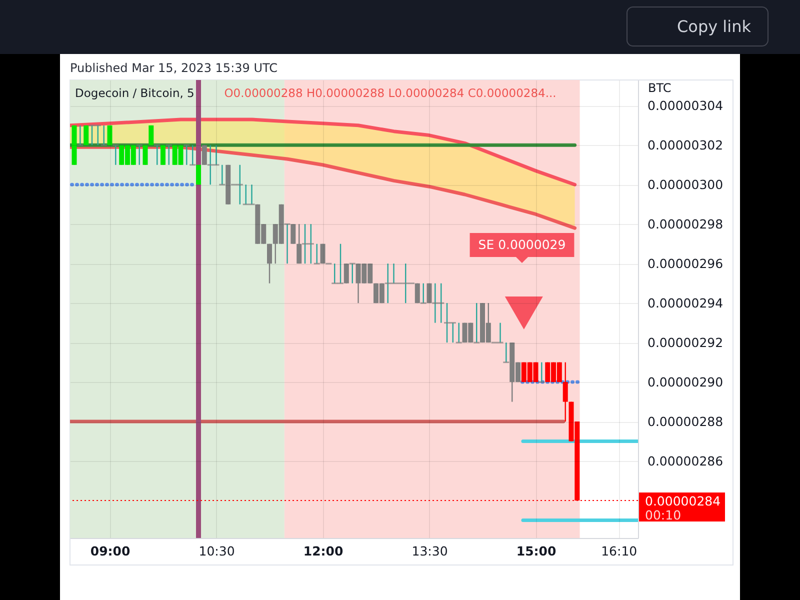 This screenshot has height=600, width=800. What do you see at coordinates (216, 551) in the screenshot?
I see `x-tick-label: 10:30` at bounding box center [216, 551].